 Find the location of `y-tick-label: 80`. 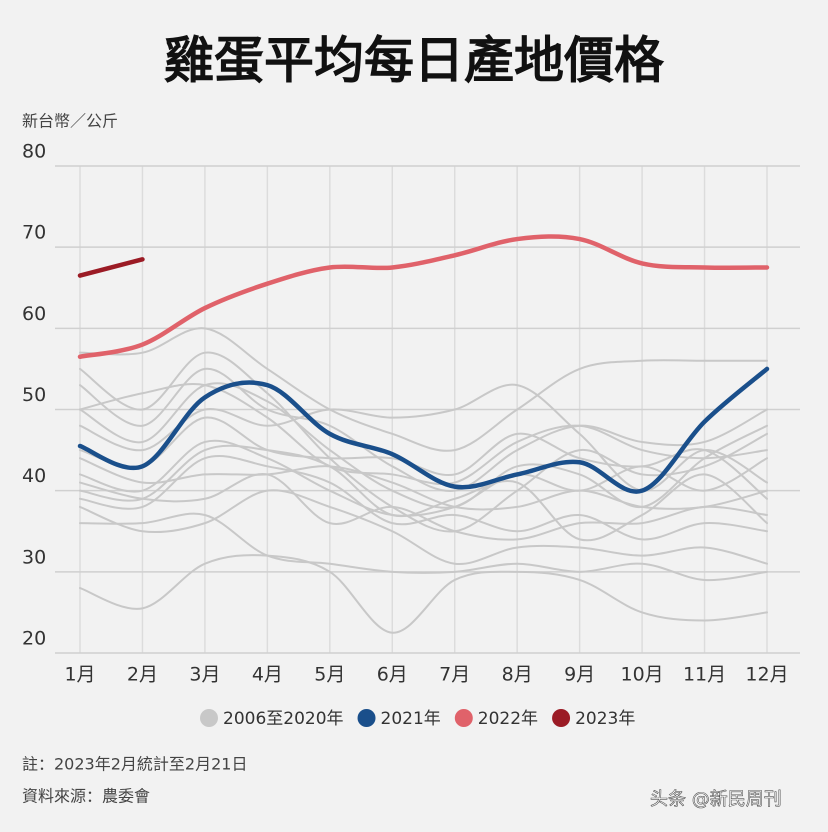

y-tick-label: 80 is located at coordinates (34, 152).